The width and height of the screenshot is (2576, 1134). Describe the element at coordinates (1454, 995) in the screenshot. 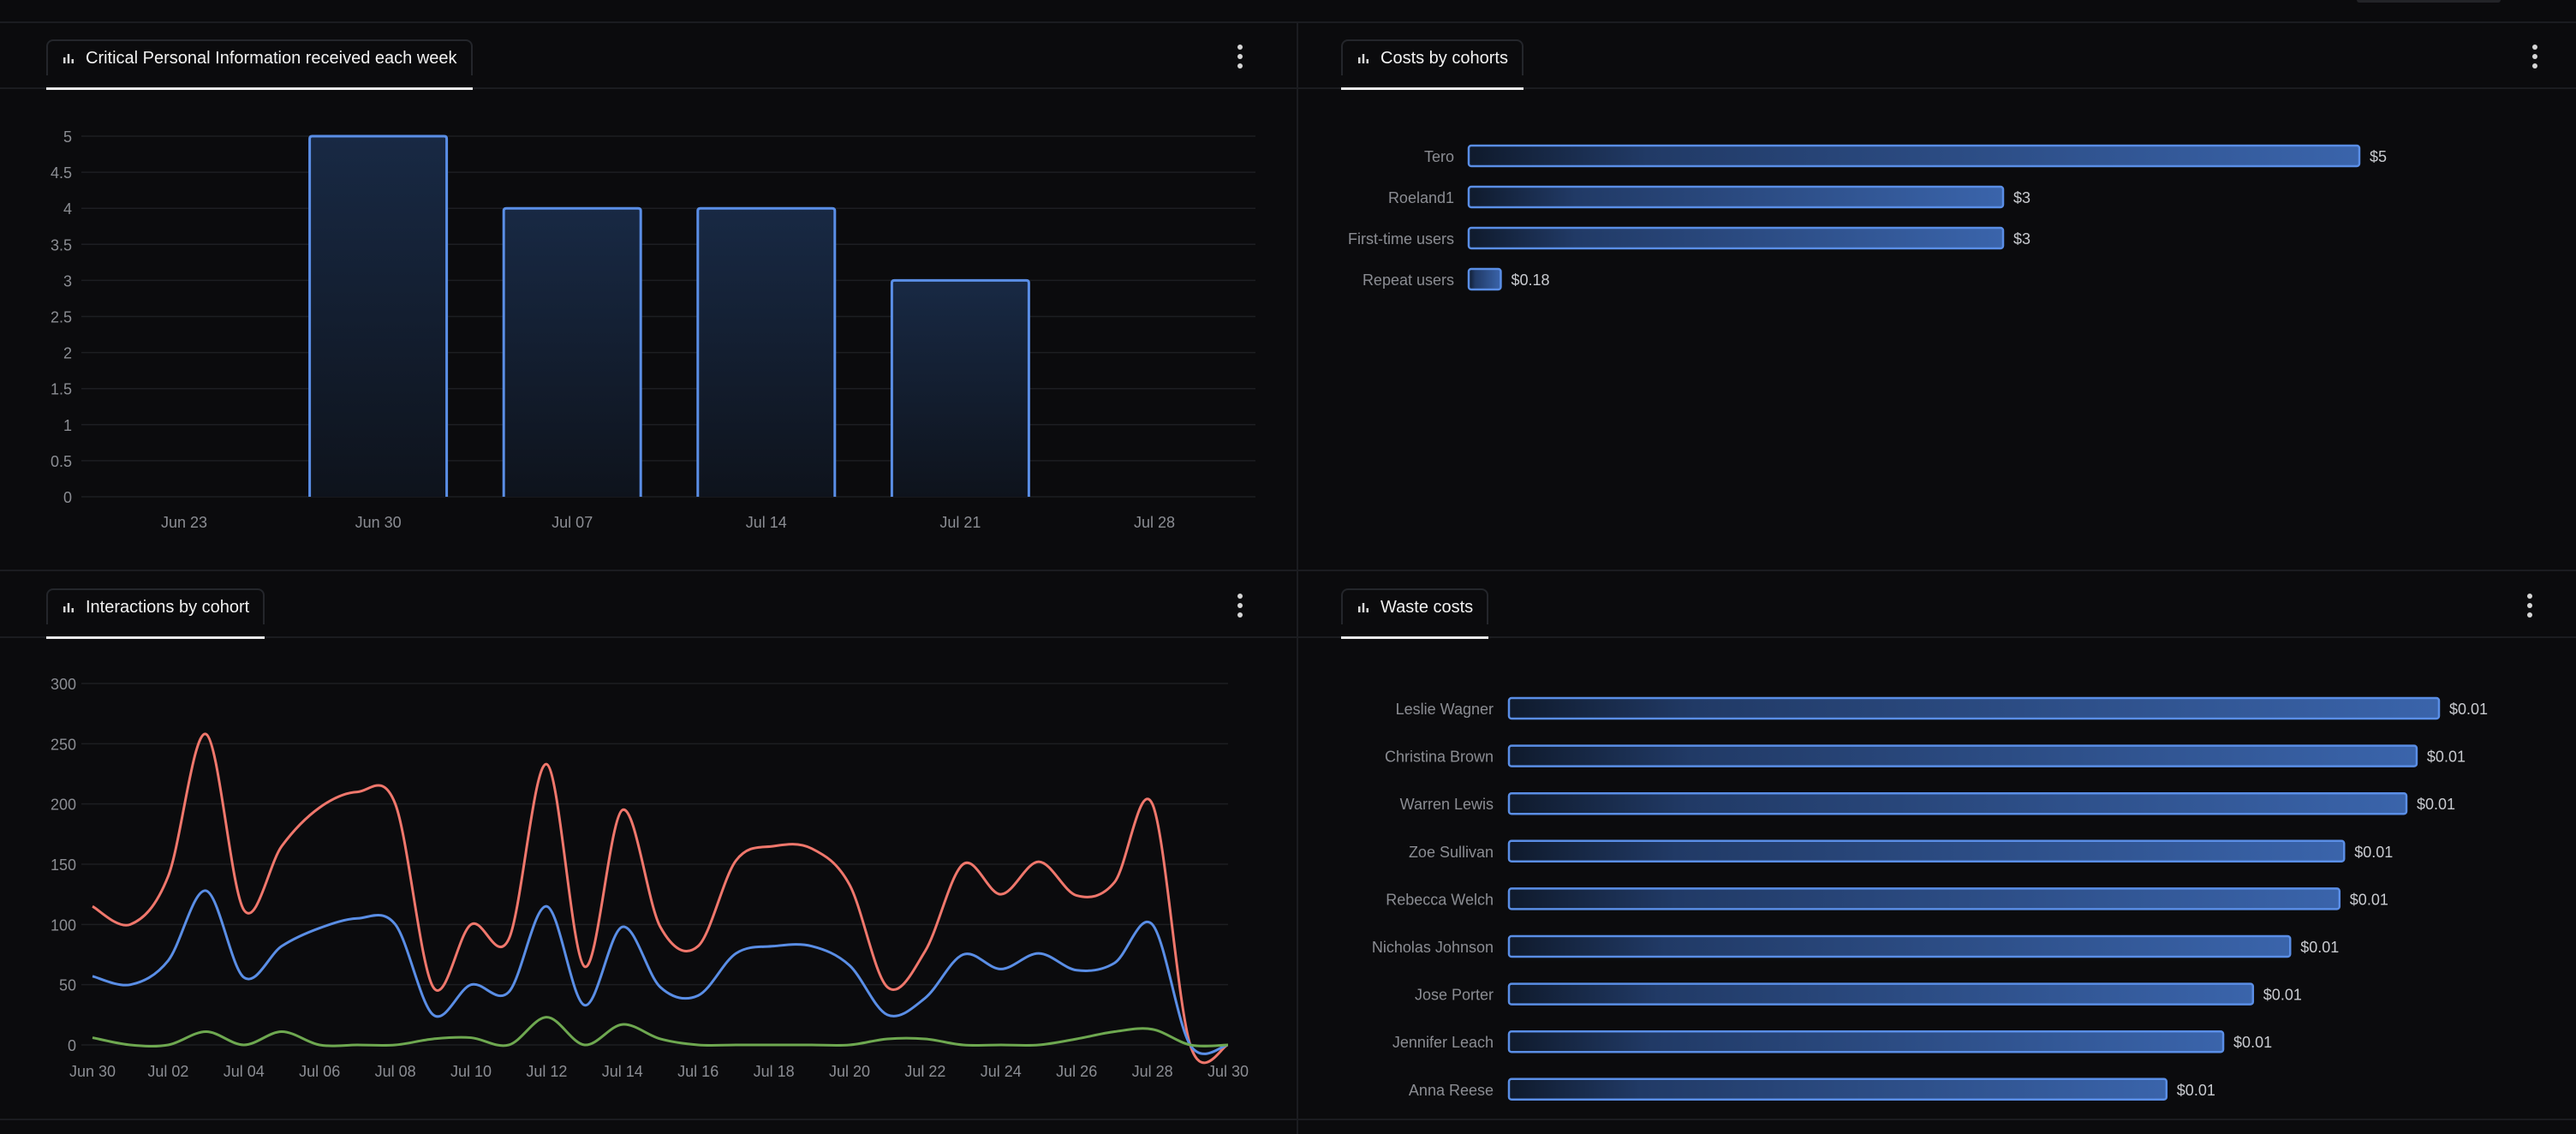

I see `category-label: Jose Porter` at that location.